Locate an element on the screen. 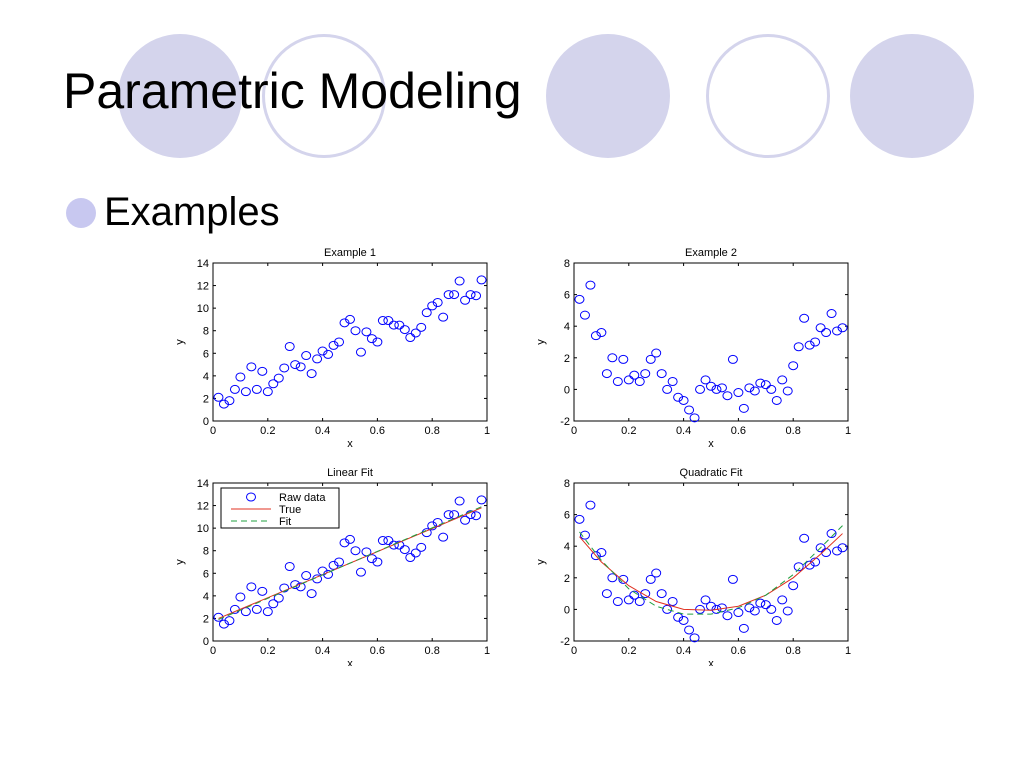  y-tick-label: 12 is located at coordinates (203, 507).